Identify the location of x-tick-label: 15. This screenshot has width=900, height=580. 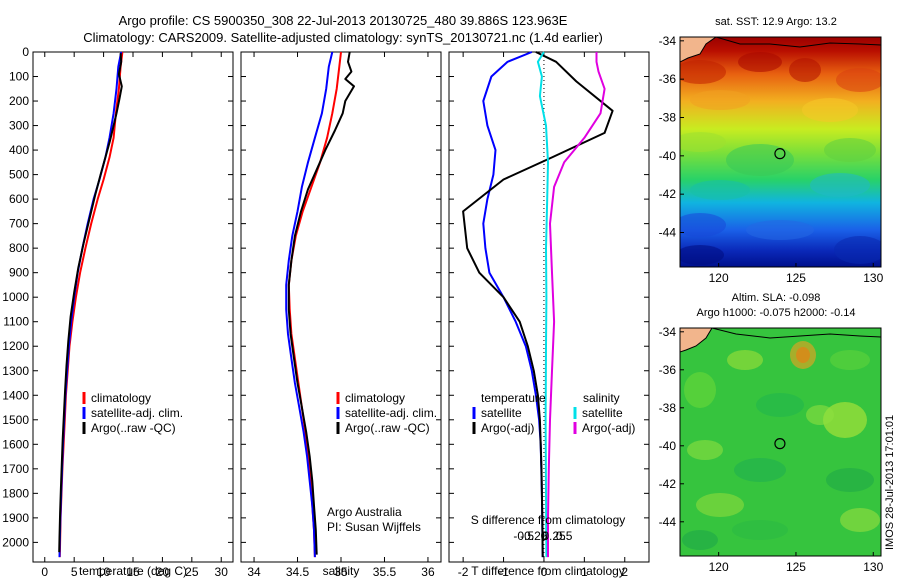
(133, 572).